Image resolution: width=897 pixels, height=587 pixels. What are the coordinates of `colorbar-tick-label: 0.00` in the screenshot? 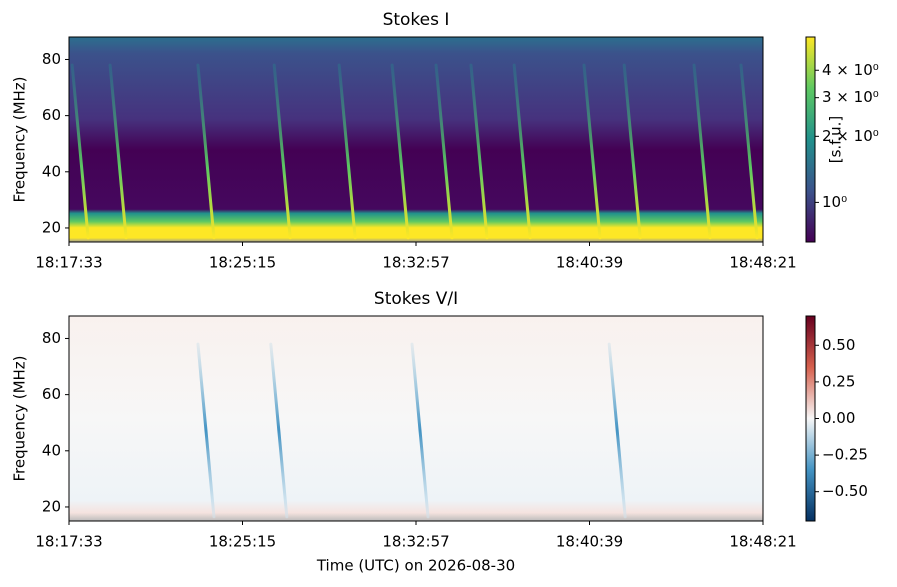 It's located at (838, 418).